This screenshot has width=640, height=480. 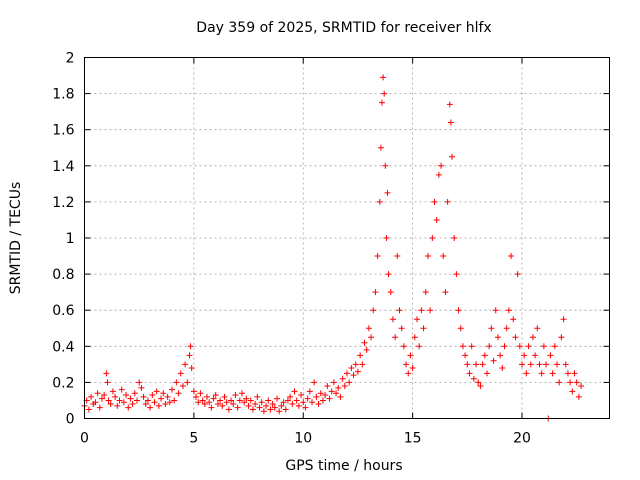 I want to click on y-tick-label: 0.2, so click(x=63, y=383).